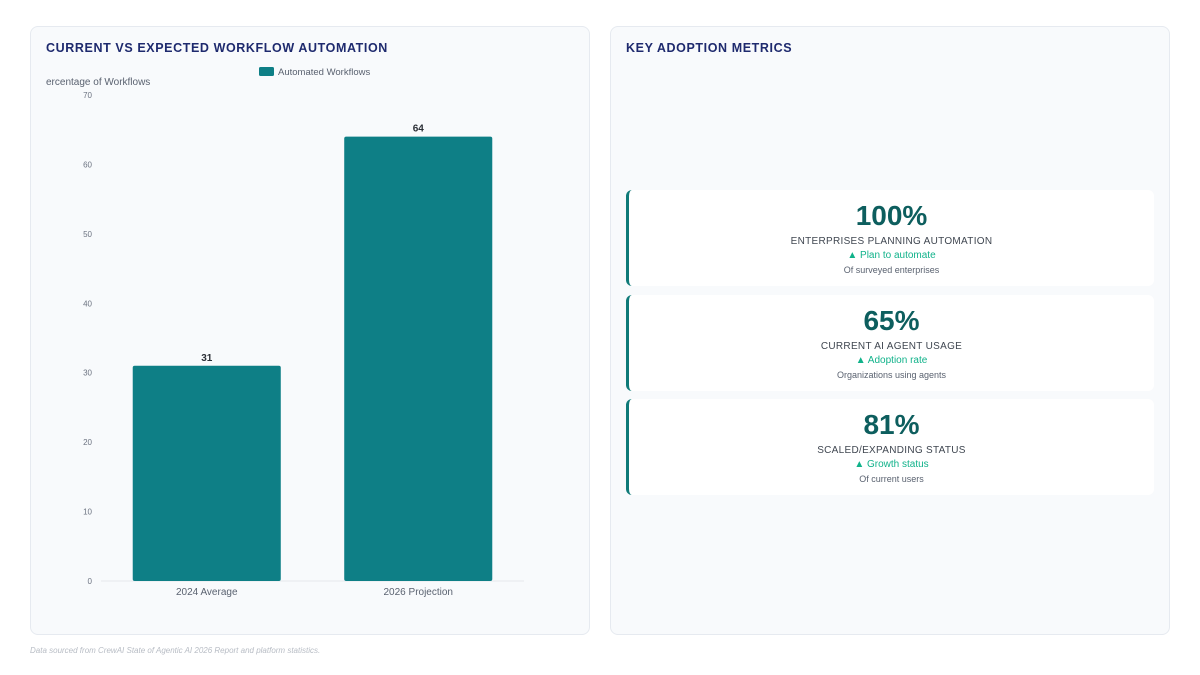 Image resolution: width=1200 pixels, height=675 pixels. Describe the element at coordinates (217, 48) in the screenshot. I see `chart-title: CURRENT VS EXPECTED WORKFLOW AUTOMATION` at that location.